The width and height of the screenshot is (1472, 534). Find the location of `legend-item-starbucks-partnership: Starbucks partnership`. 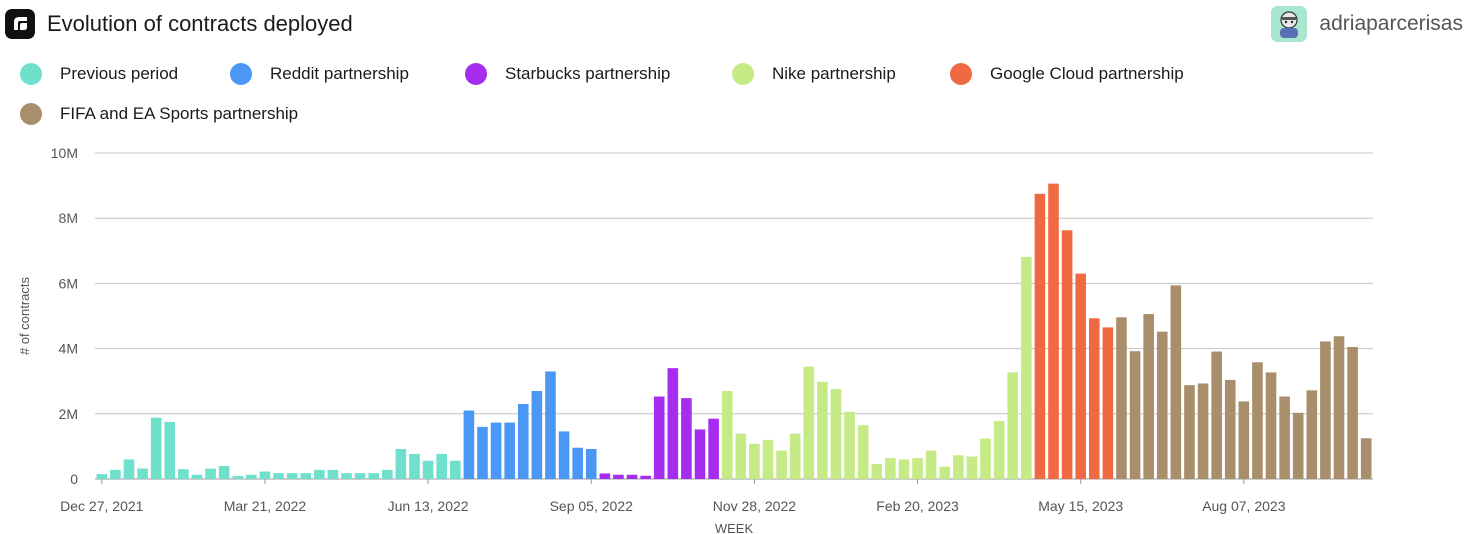

legend-item-starbucks-partnership: Starbucks partnership is located at coordinates (567, 74).